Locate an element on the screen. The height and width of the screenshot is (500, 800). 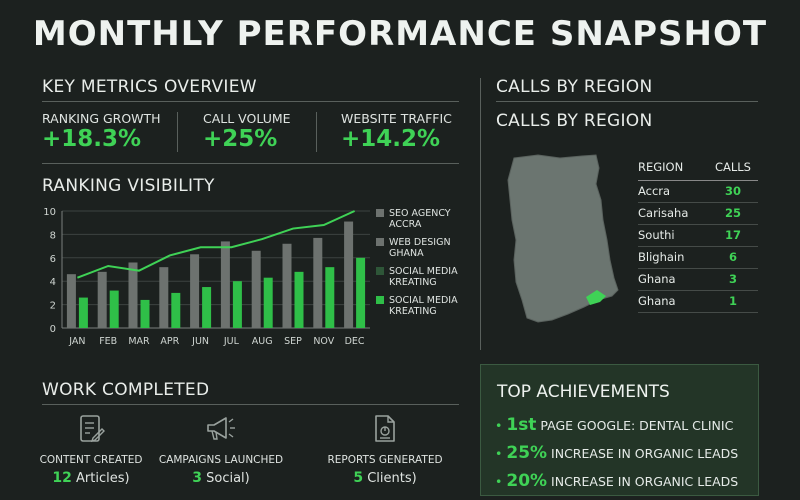
legend-label: SEO AGENCY ACCRA is located at coordinates (420, 219).